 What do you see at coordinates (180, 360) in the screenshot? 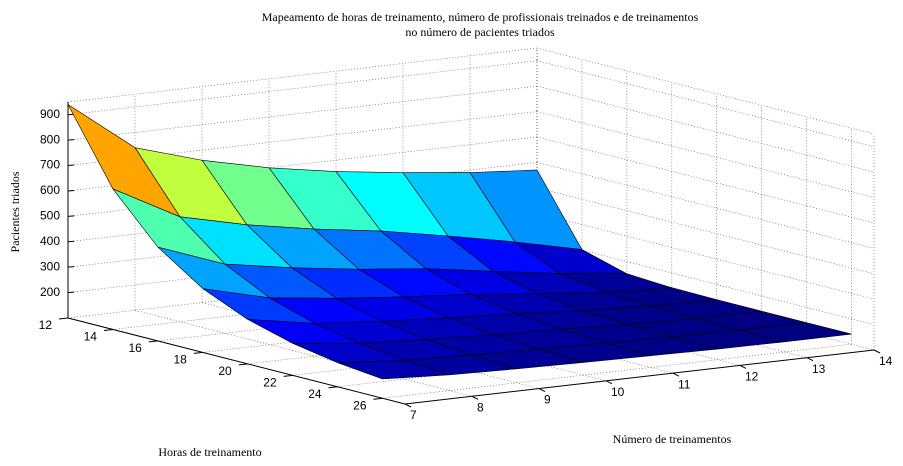
I see `x-tick-label: 18` at bounding box center [180, 360].